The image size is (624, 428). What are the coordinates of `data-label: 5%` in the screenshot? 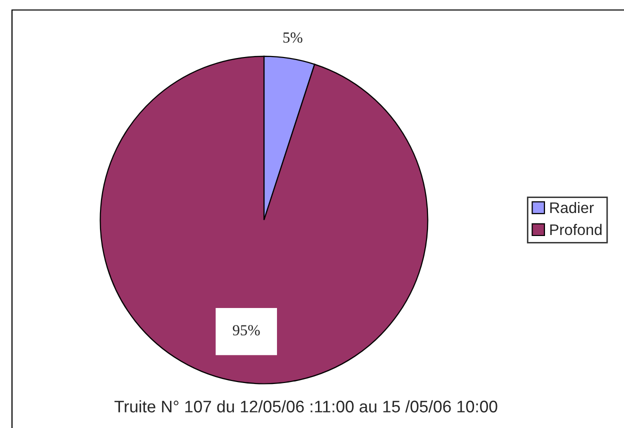 It's located at (292, 37).